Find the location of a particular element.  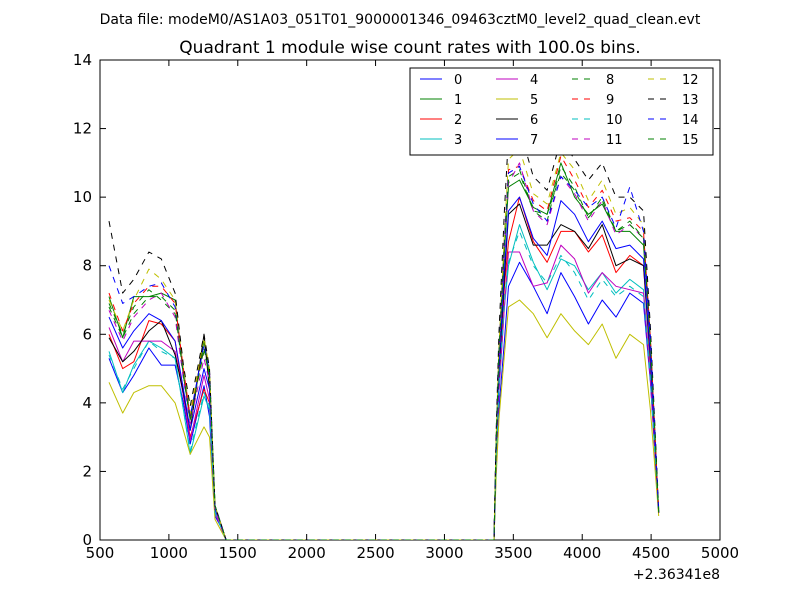

legend-label: 12 is located at coordinates (690, 80).